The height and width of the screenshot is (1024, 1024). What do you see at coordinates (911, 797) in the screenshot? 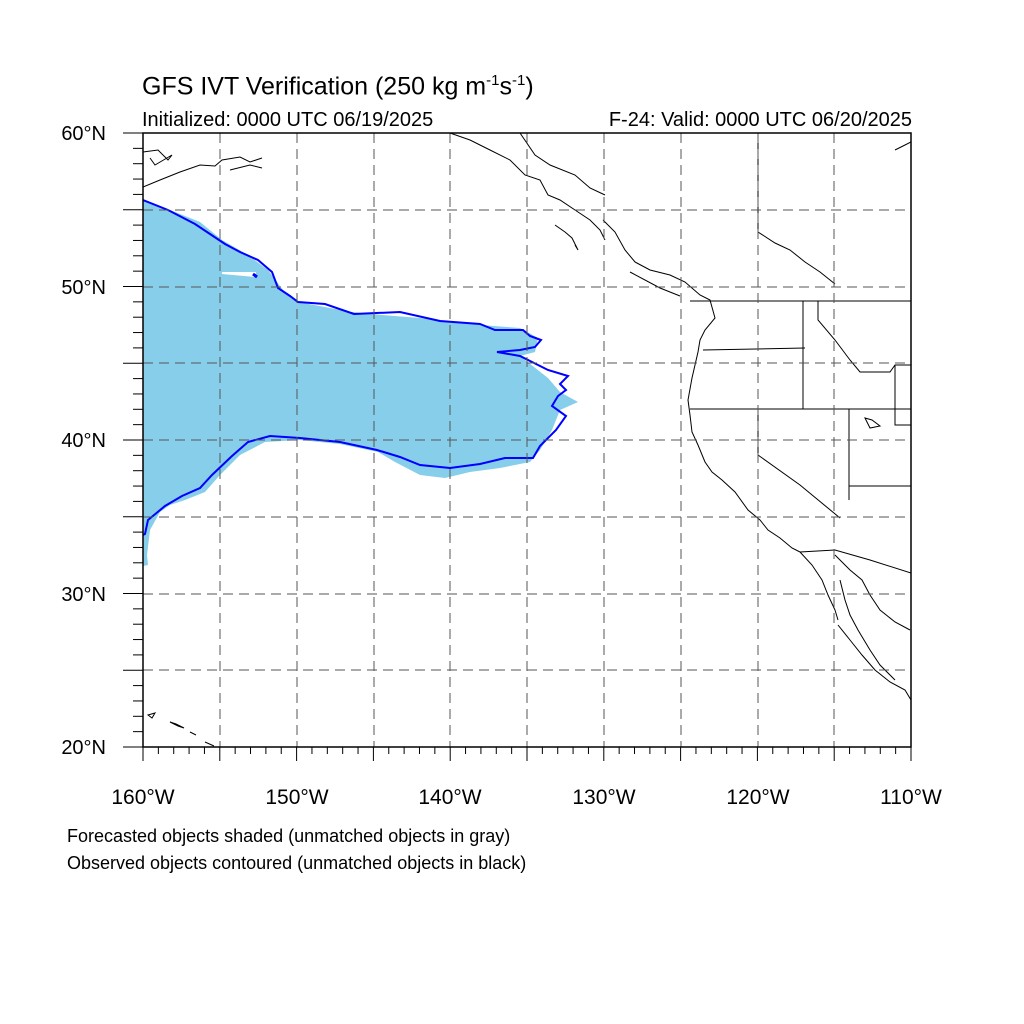
I see `lon-label-110w: 110°W` at bounding box center [911, 797].